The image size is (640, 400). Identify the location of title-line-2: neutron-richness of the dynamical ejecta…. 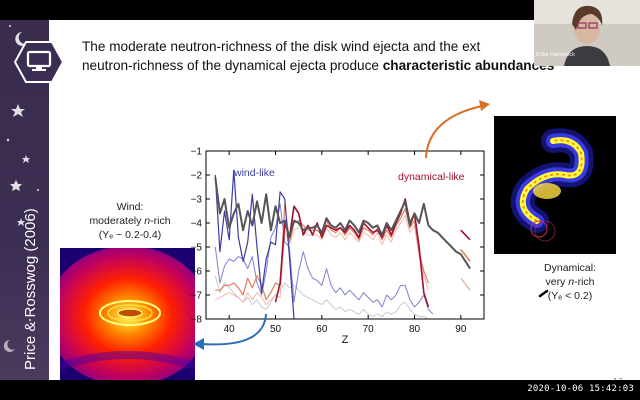
(342, 65).